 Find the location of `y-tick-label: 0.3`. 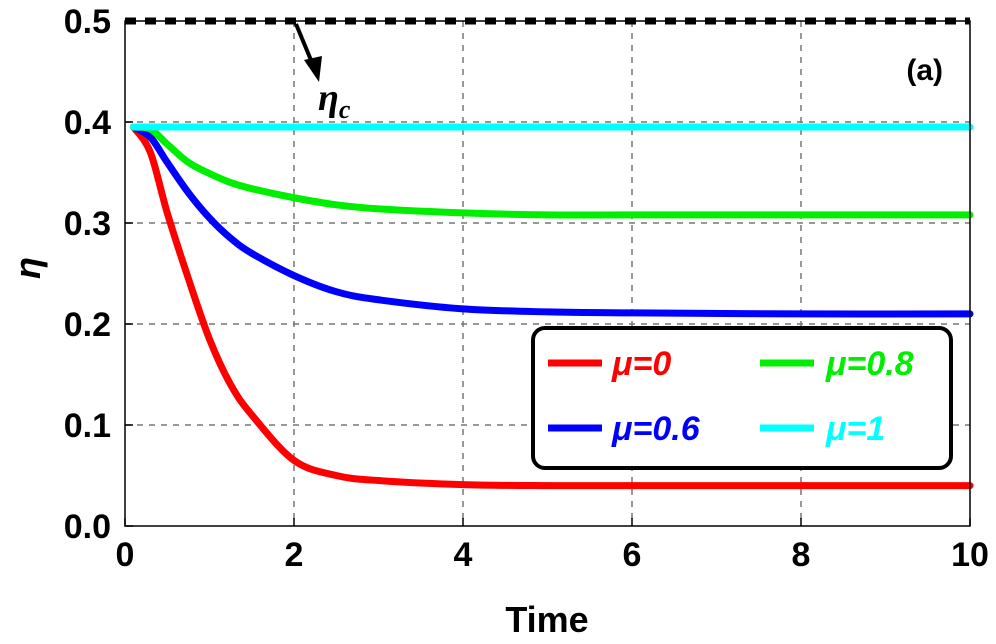

y-tick-label: 0.3 is located at coordinates (87, 224).